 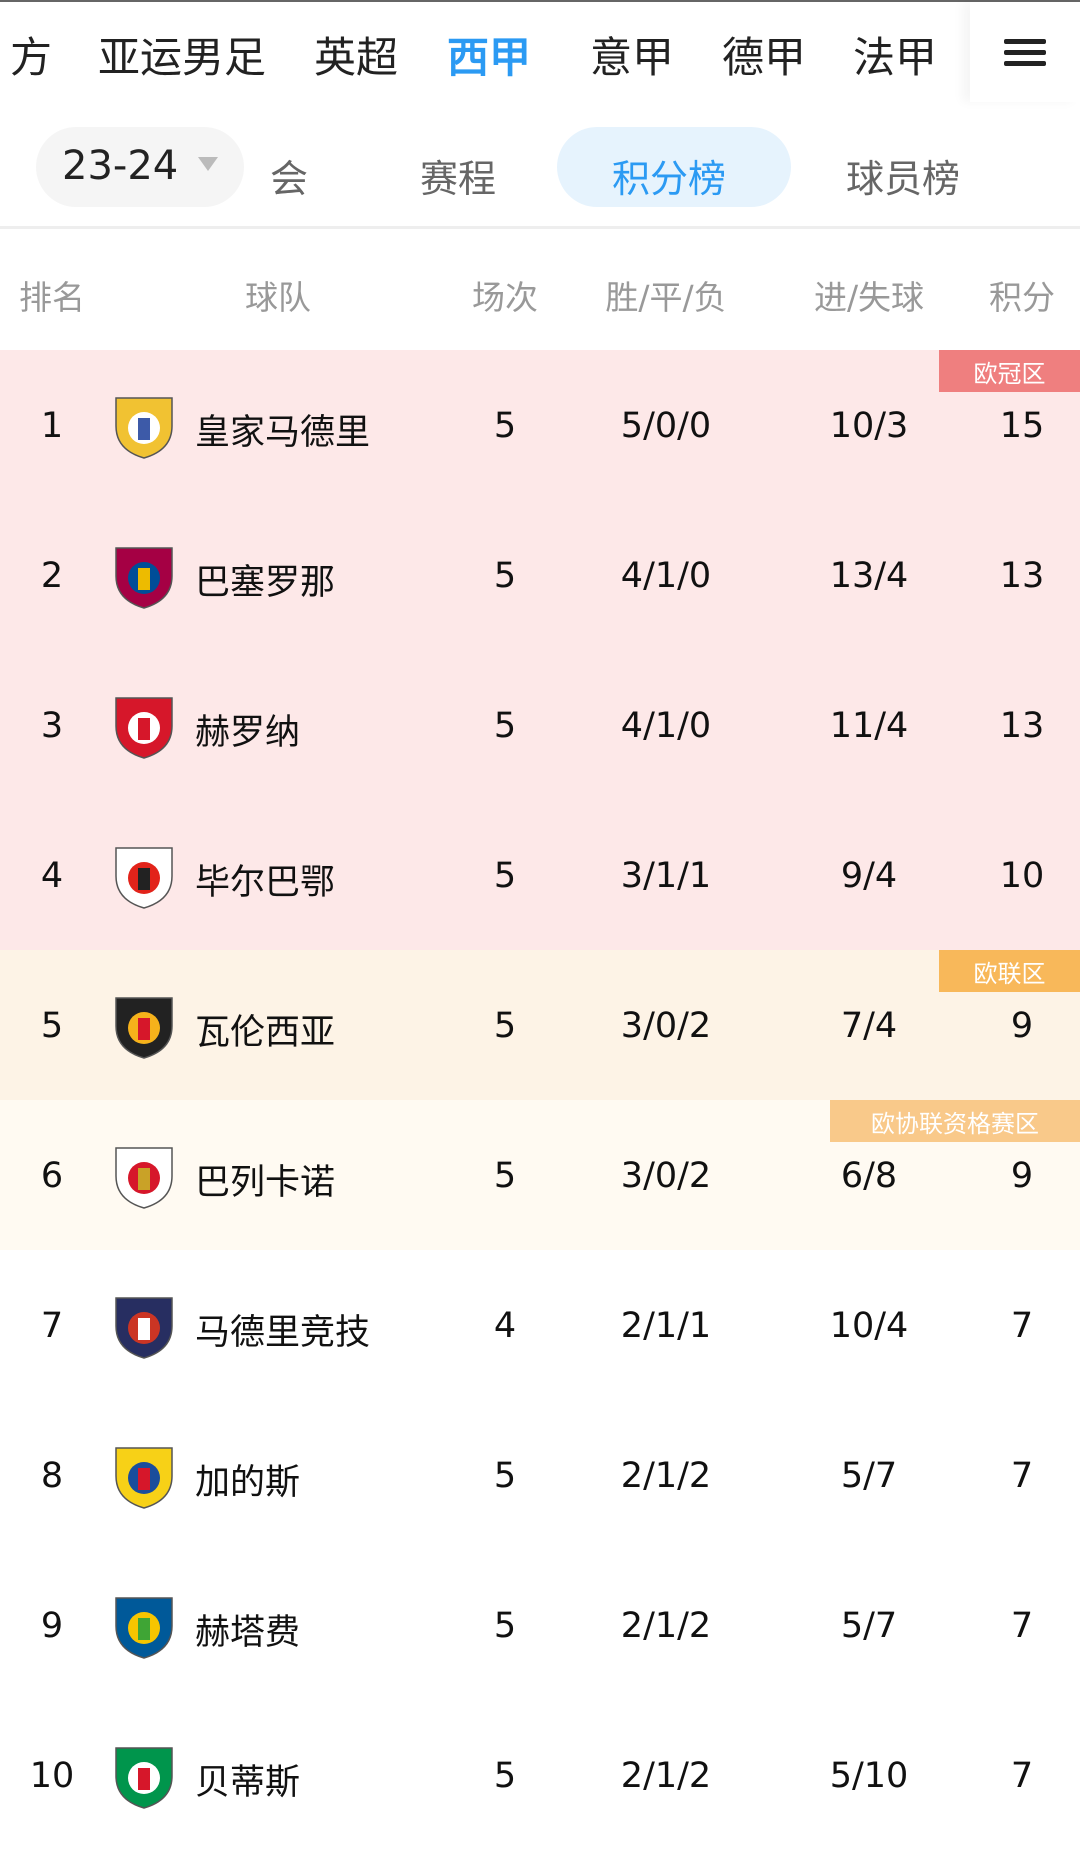 I want to click on goals: 7/4, so click(x=869, y=1026).